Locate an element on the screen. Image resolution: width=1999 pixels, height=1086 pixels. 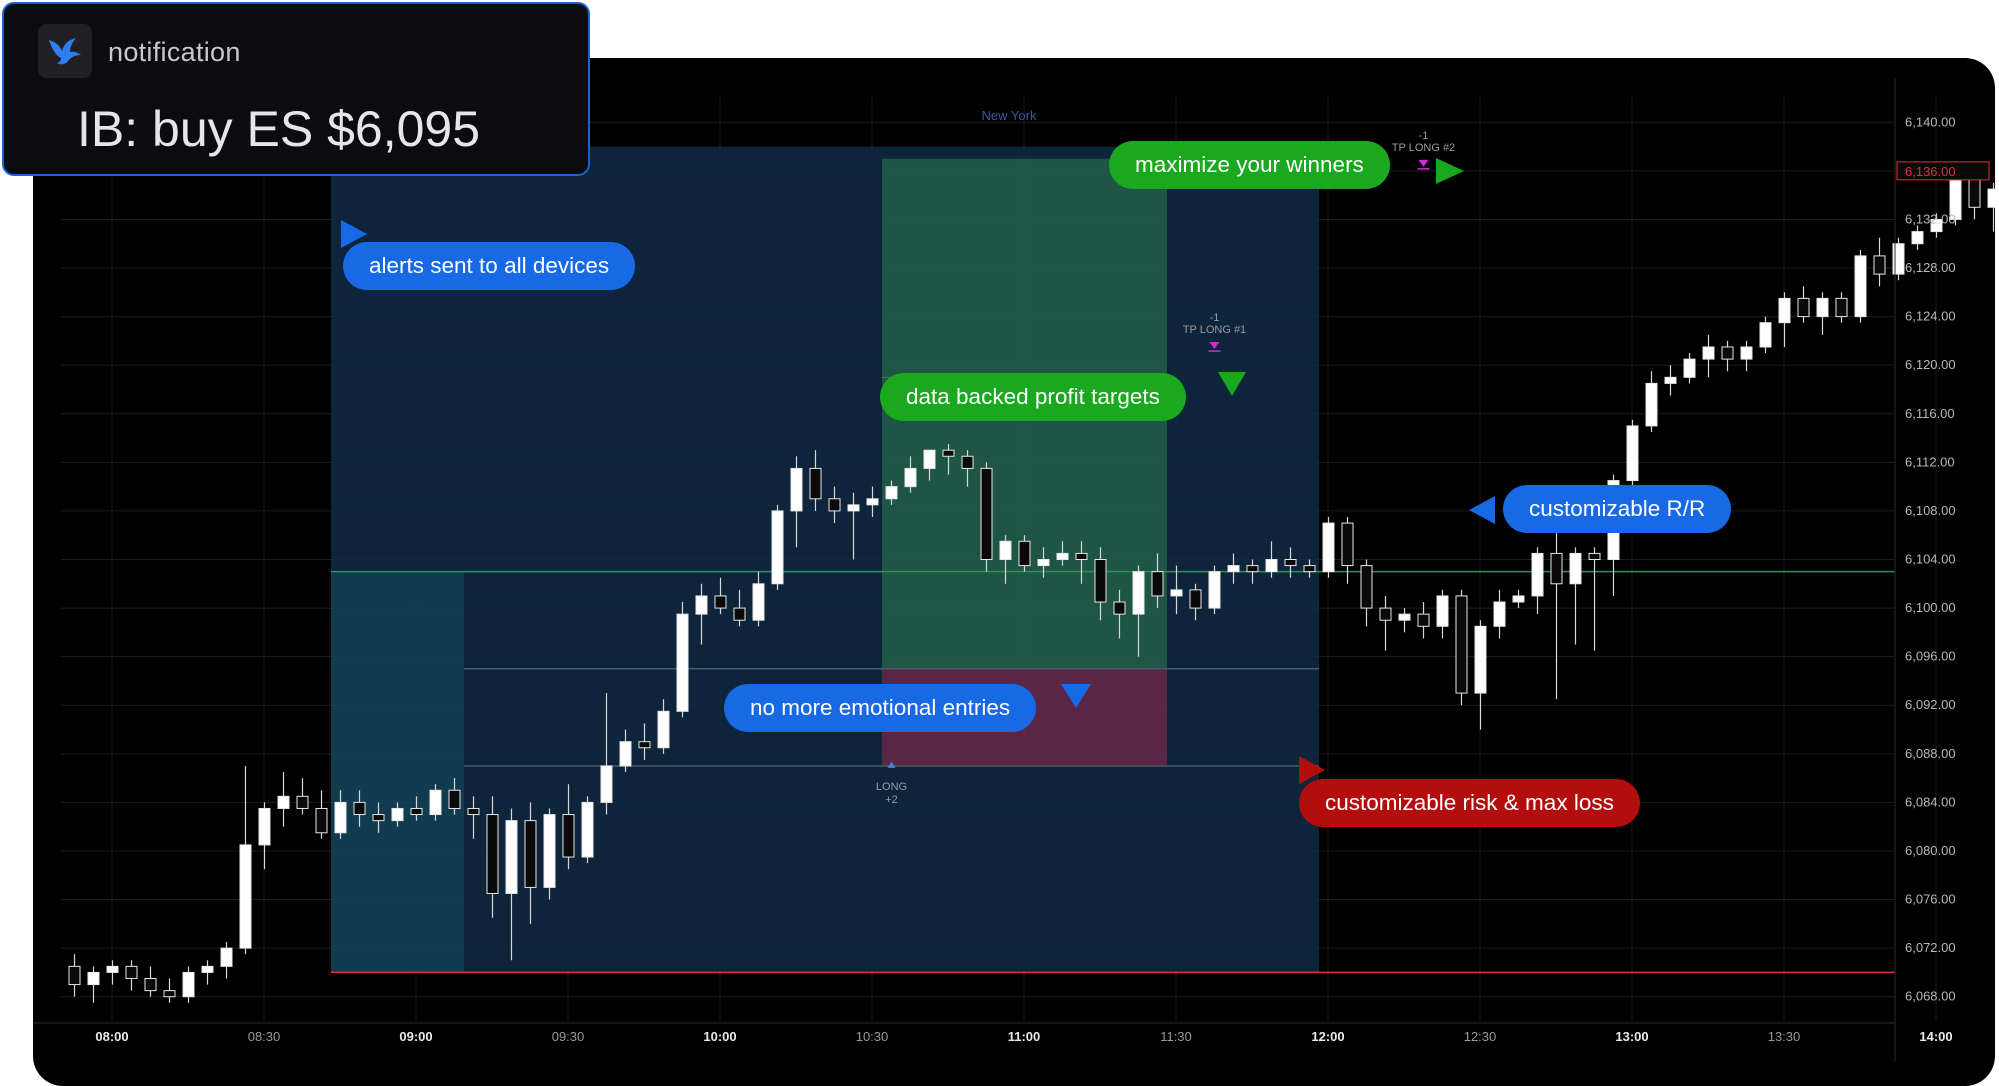
y-tick-label: 6,120.00 is located at coordinates (1930, 364).